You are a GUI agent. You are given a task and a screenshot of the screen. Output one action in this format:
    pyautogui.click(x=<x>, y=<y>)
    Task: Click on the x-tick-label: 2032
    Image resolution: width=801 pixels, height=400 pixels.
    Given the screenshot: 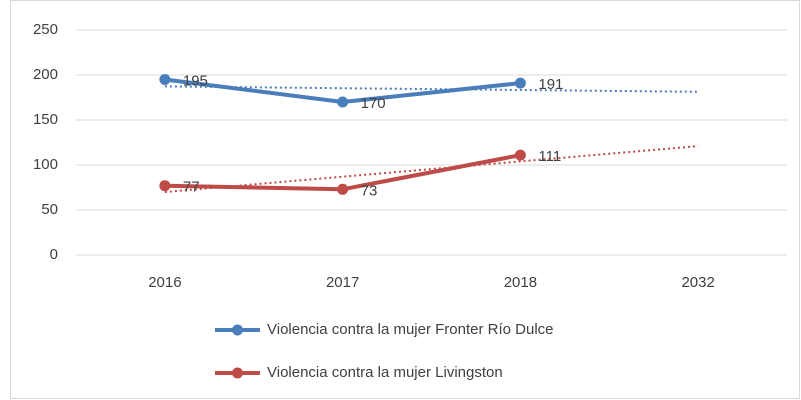 What is the action you would take?
    pyautogui.click(x=697, y=282)
    